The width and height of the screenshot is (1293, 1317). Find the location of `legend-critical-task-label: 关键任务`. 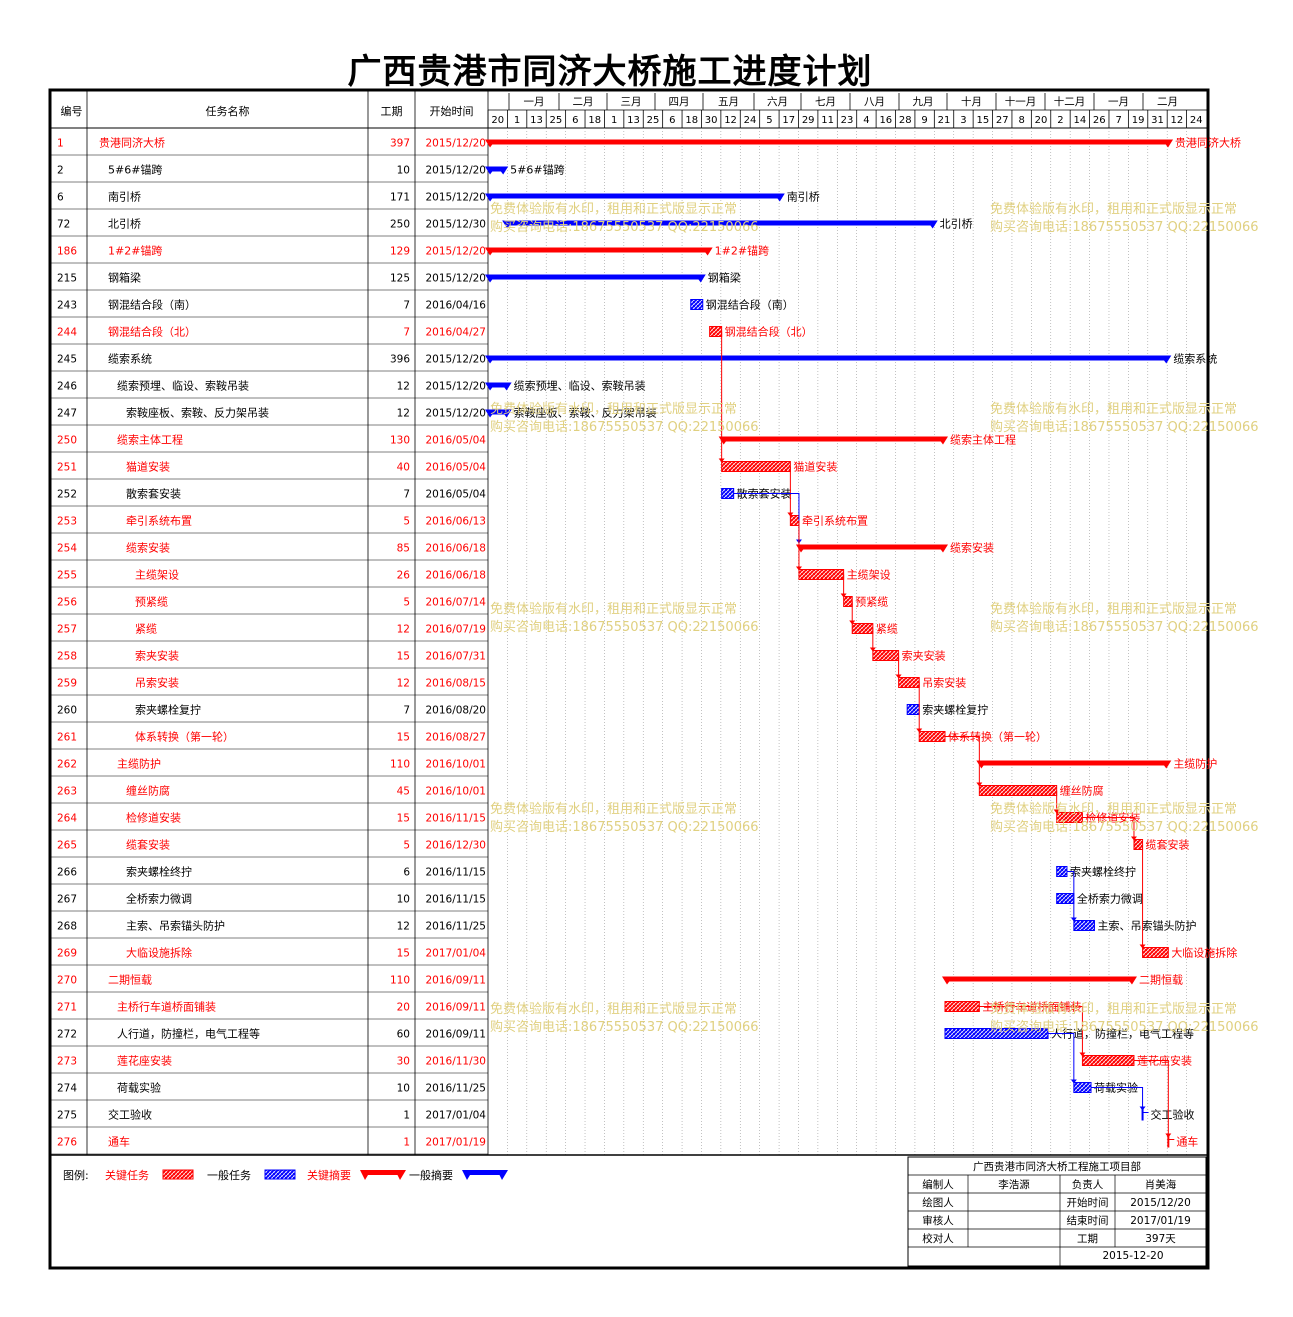

legend-critical-task-label: 关键任务 is located at coordinates (127, 1175).